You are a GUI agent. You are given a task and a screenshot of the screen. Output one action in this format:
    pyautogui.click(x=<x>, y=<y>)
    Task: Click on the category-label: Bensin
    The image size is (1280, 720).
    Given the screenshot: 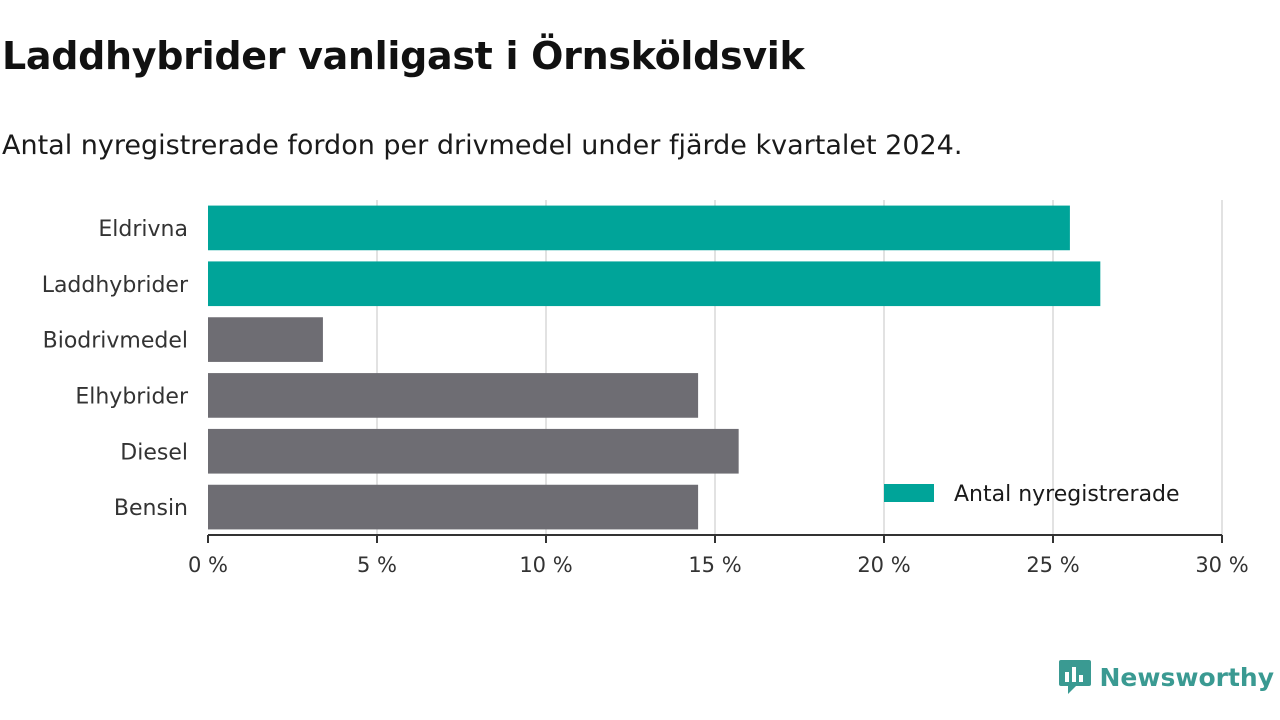 What is the action you would take?
    pyautogui.click(x=151, y=508)
    